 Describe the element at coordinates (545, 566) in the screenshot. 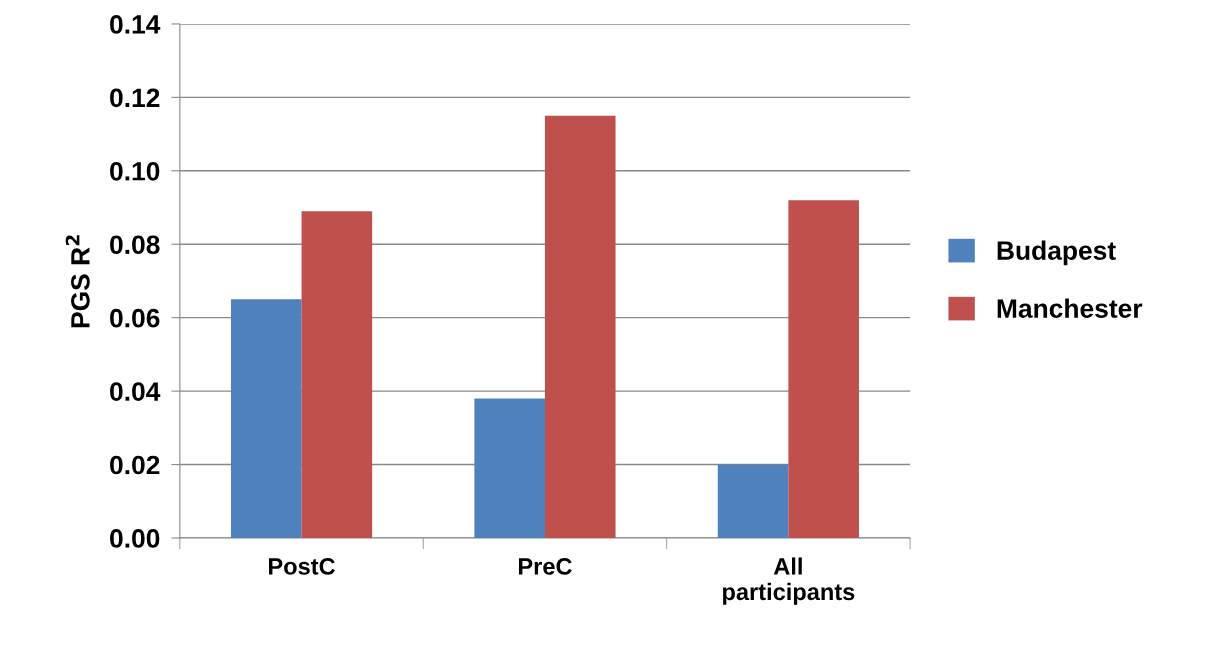

I see `x-tick-label: PreC` at that location.